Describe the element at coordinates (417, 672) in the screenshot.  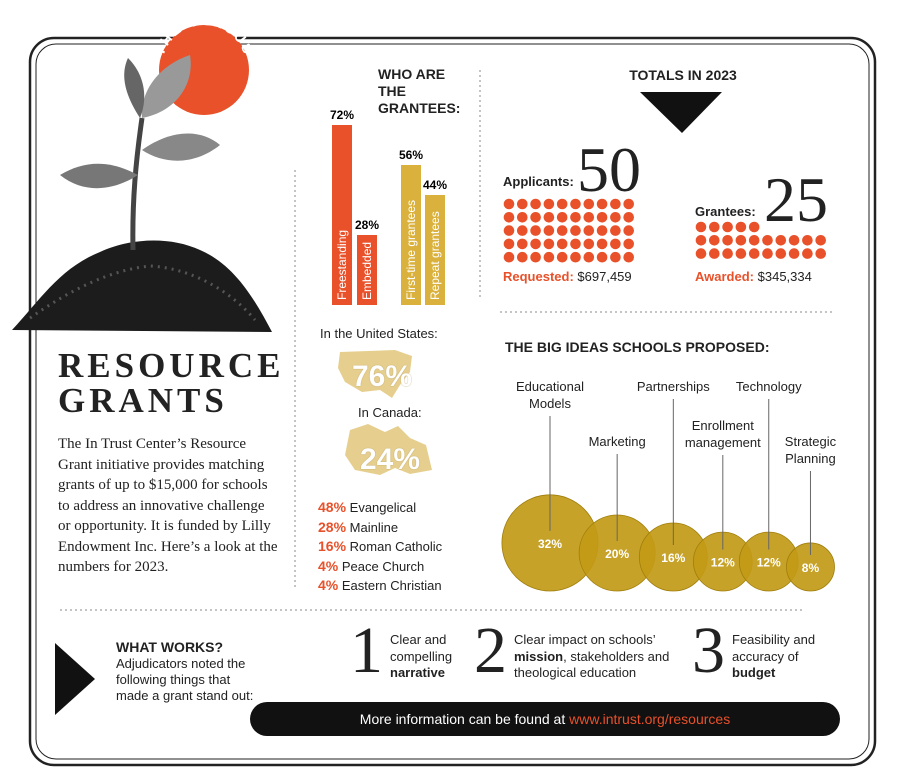
I see `item-emphasis: narrative` at that location.